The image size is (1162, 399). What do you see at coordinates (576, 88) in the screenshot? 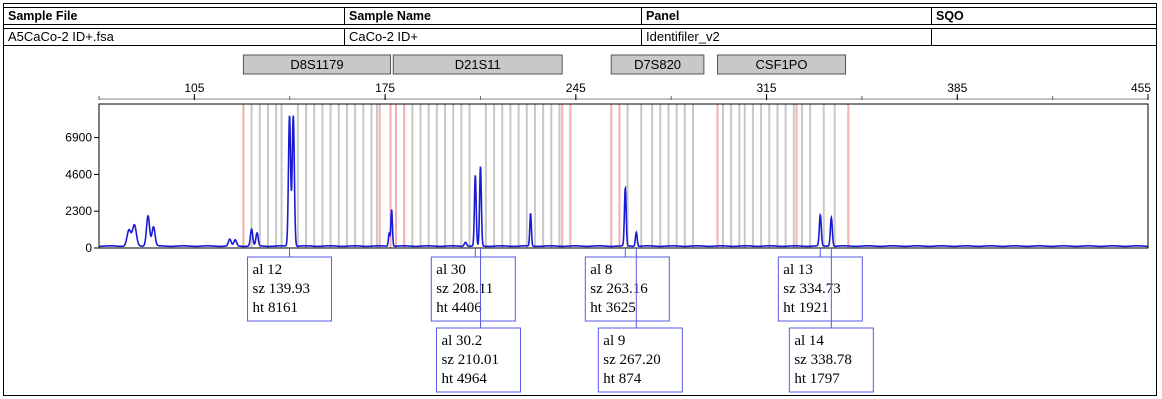
I see `x-tick-label: 245` at bounding box center [576, 88].